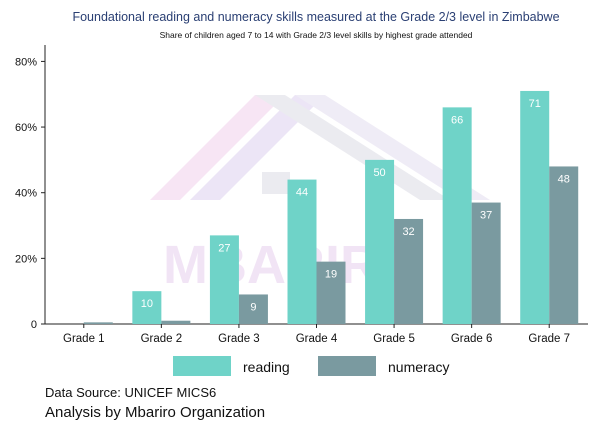 This screenshot has width=601, height=434. I want to click on x-tick-label: Grade 1, so click(84, 339).